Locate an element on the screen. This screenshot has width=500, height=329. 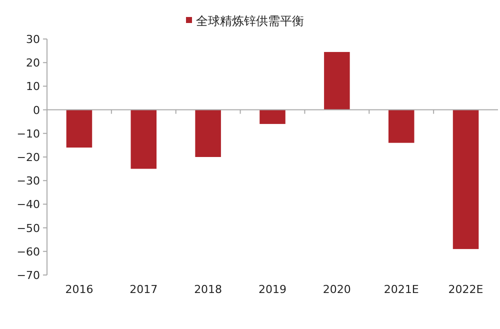
y-tick-label: −30 is located at coordinates (28, 181).